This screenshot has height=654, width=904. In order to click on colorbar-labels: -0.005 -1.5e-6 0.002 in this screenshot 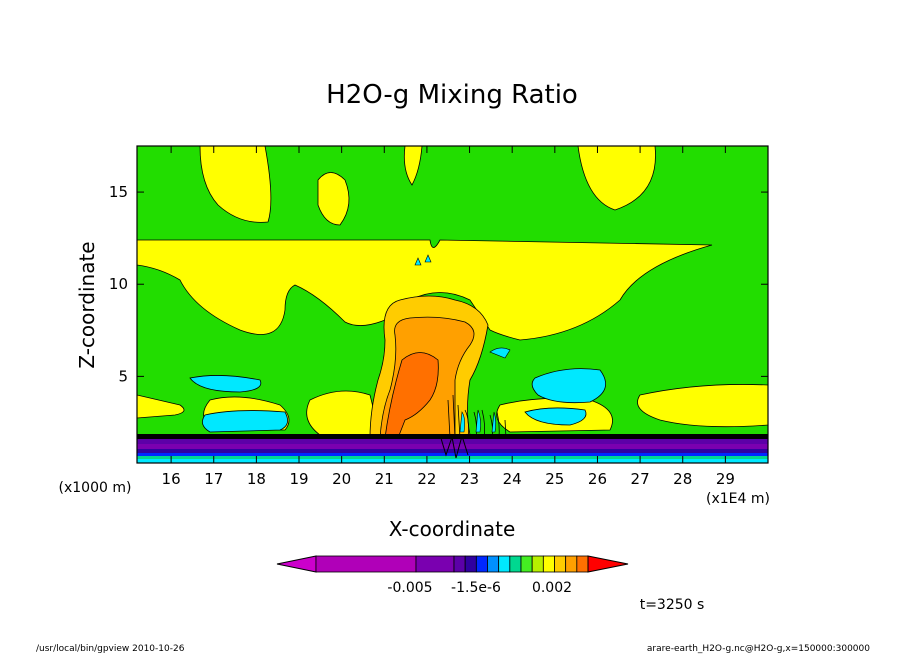, I will do `click(479, 588)`.